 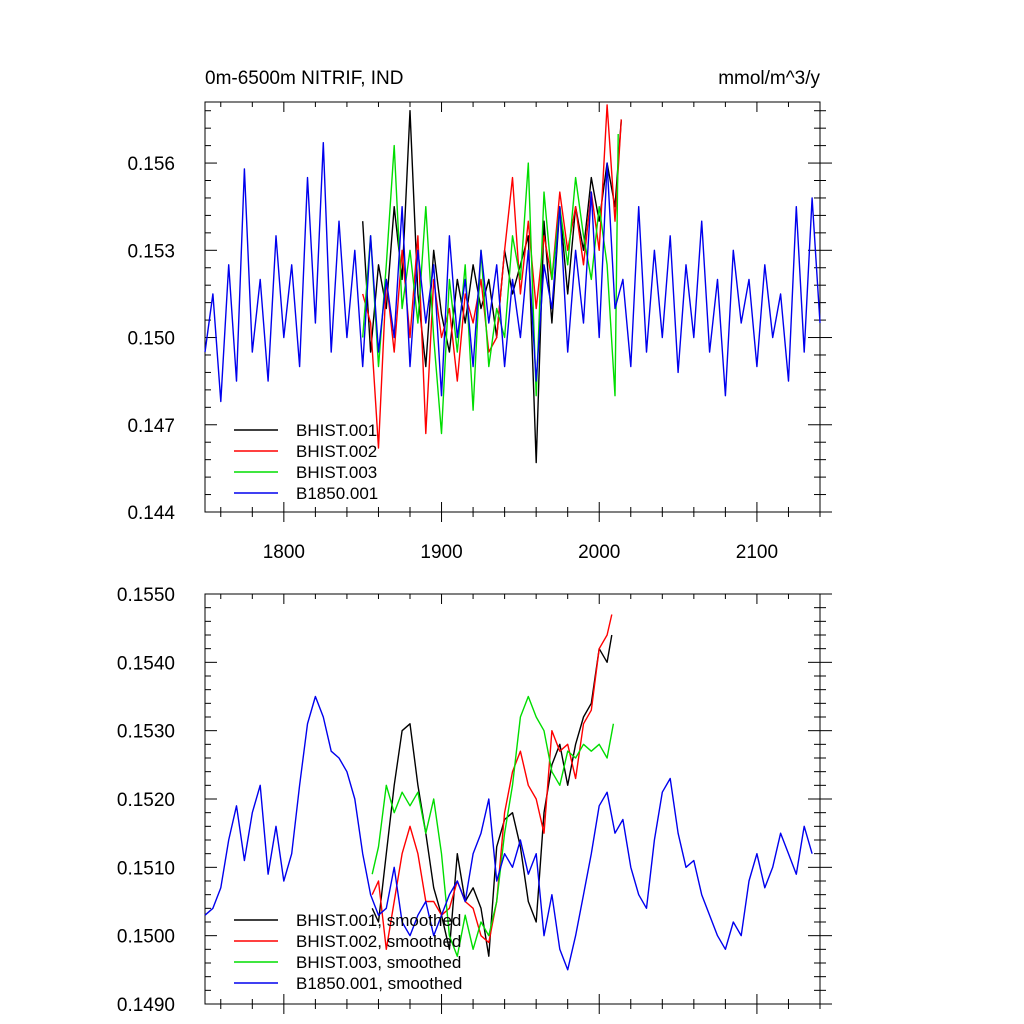 What do you see at coordinates (284, 552) in the screenshot?
I see `x-tick-label: 1800` at bounding box center [284, 552].